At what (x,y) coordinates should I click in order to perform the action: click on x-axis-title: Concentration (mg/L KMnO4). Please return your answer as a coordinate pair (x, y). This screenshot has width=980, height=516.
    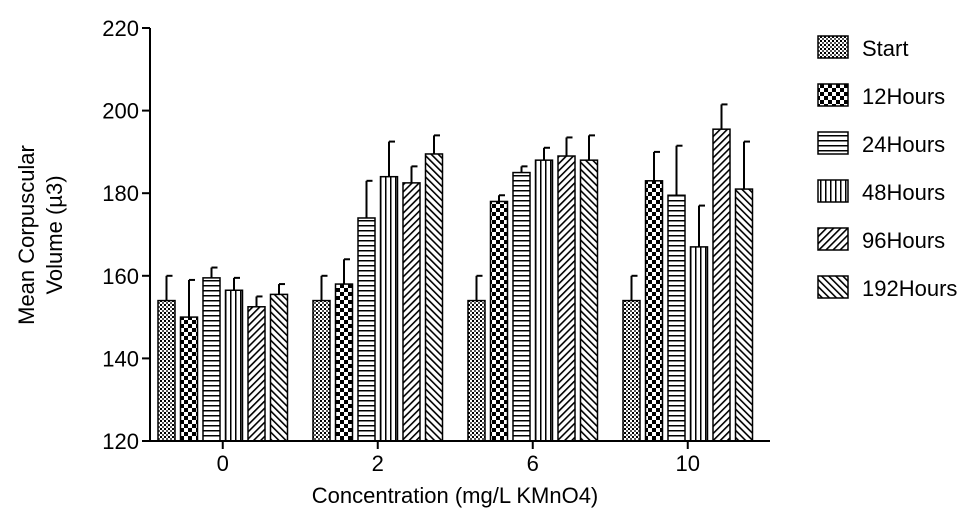
    Looking at the image, I should click on (455, 495).